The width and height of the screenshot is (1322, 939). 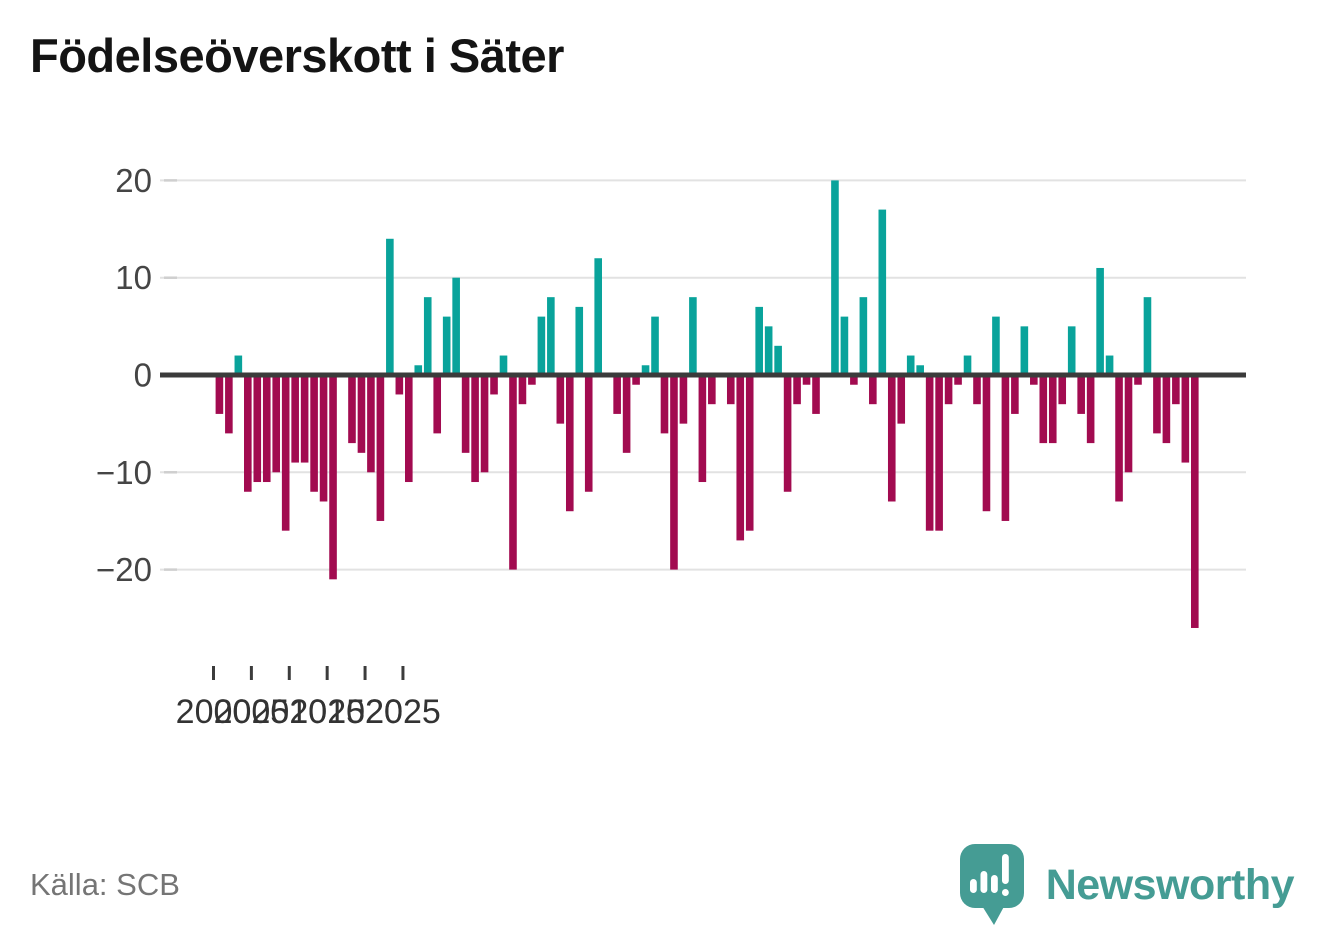 I want to click on bar-2014Q4, so click(x=778, y=360).